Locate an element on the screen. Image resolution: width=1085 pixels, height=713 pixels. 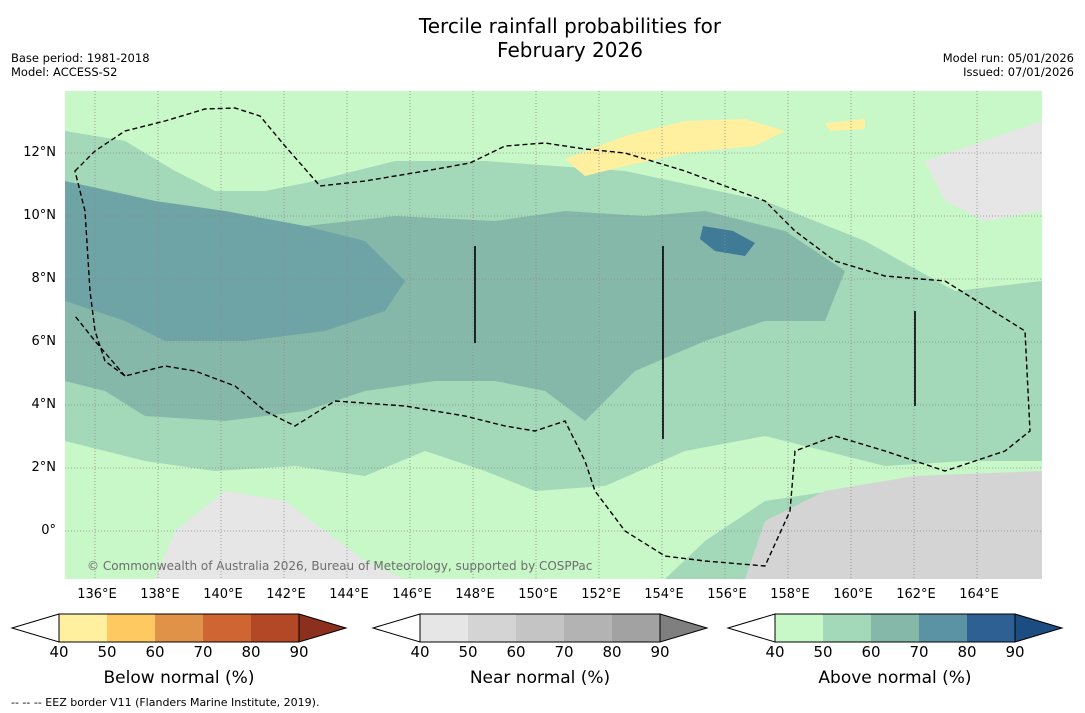
tick-above-90: 90 is located at coordinates (1015, 652).